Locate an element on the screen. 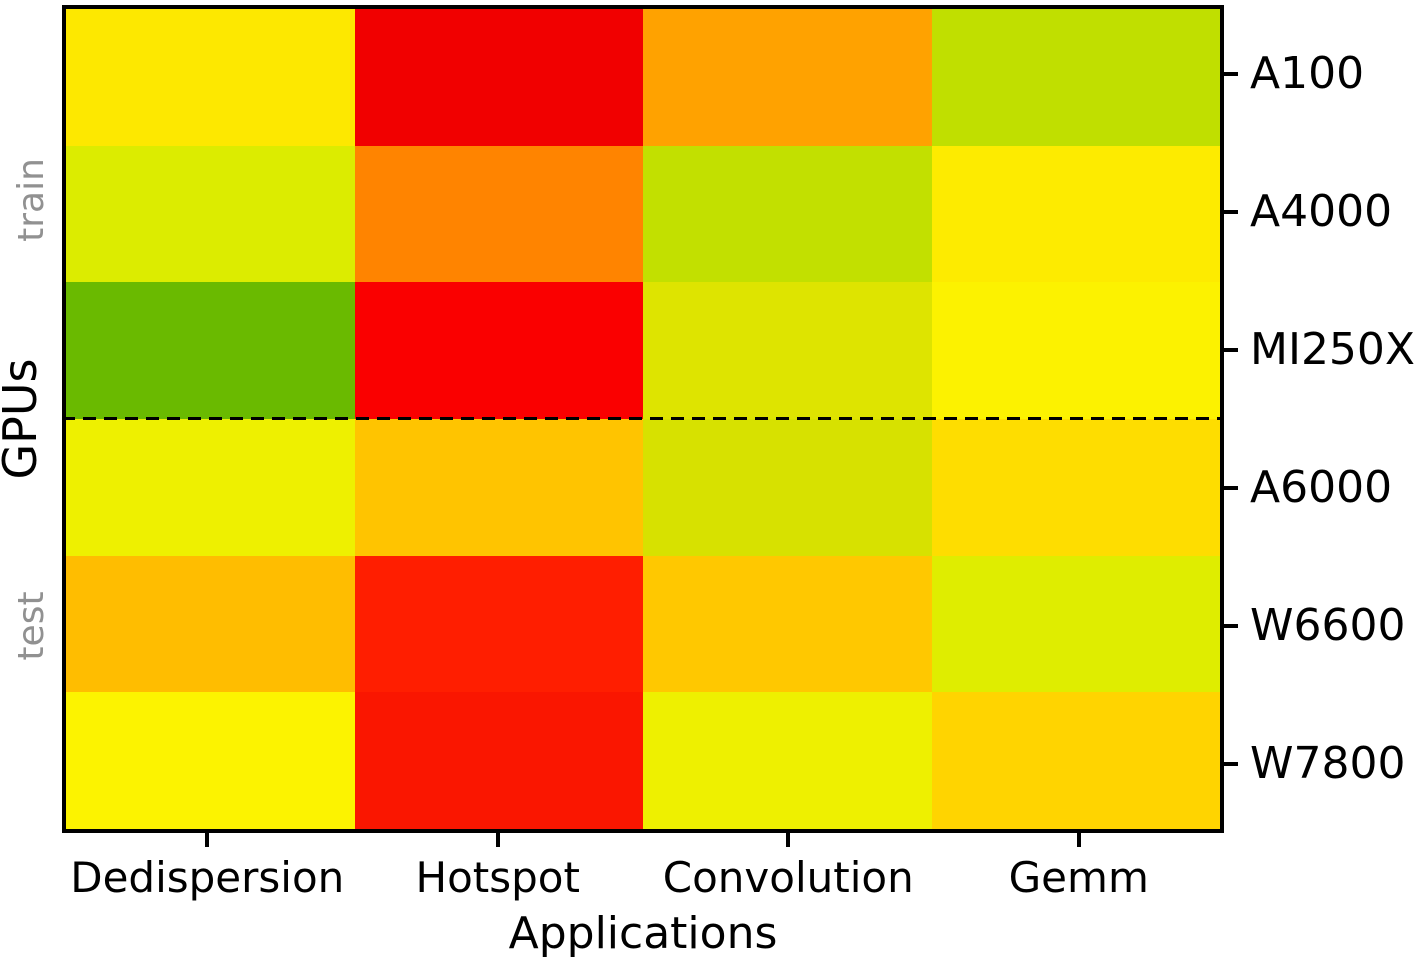  y-tick-label-W6600: W6600 is located at coordinates (1328, 625).